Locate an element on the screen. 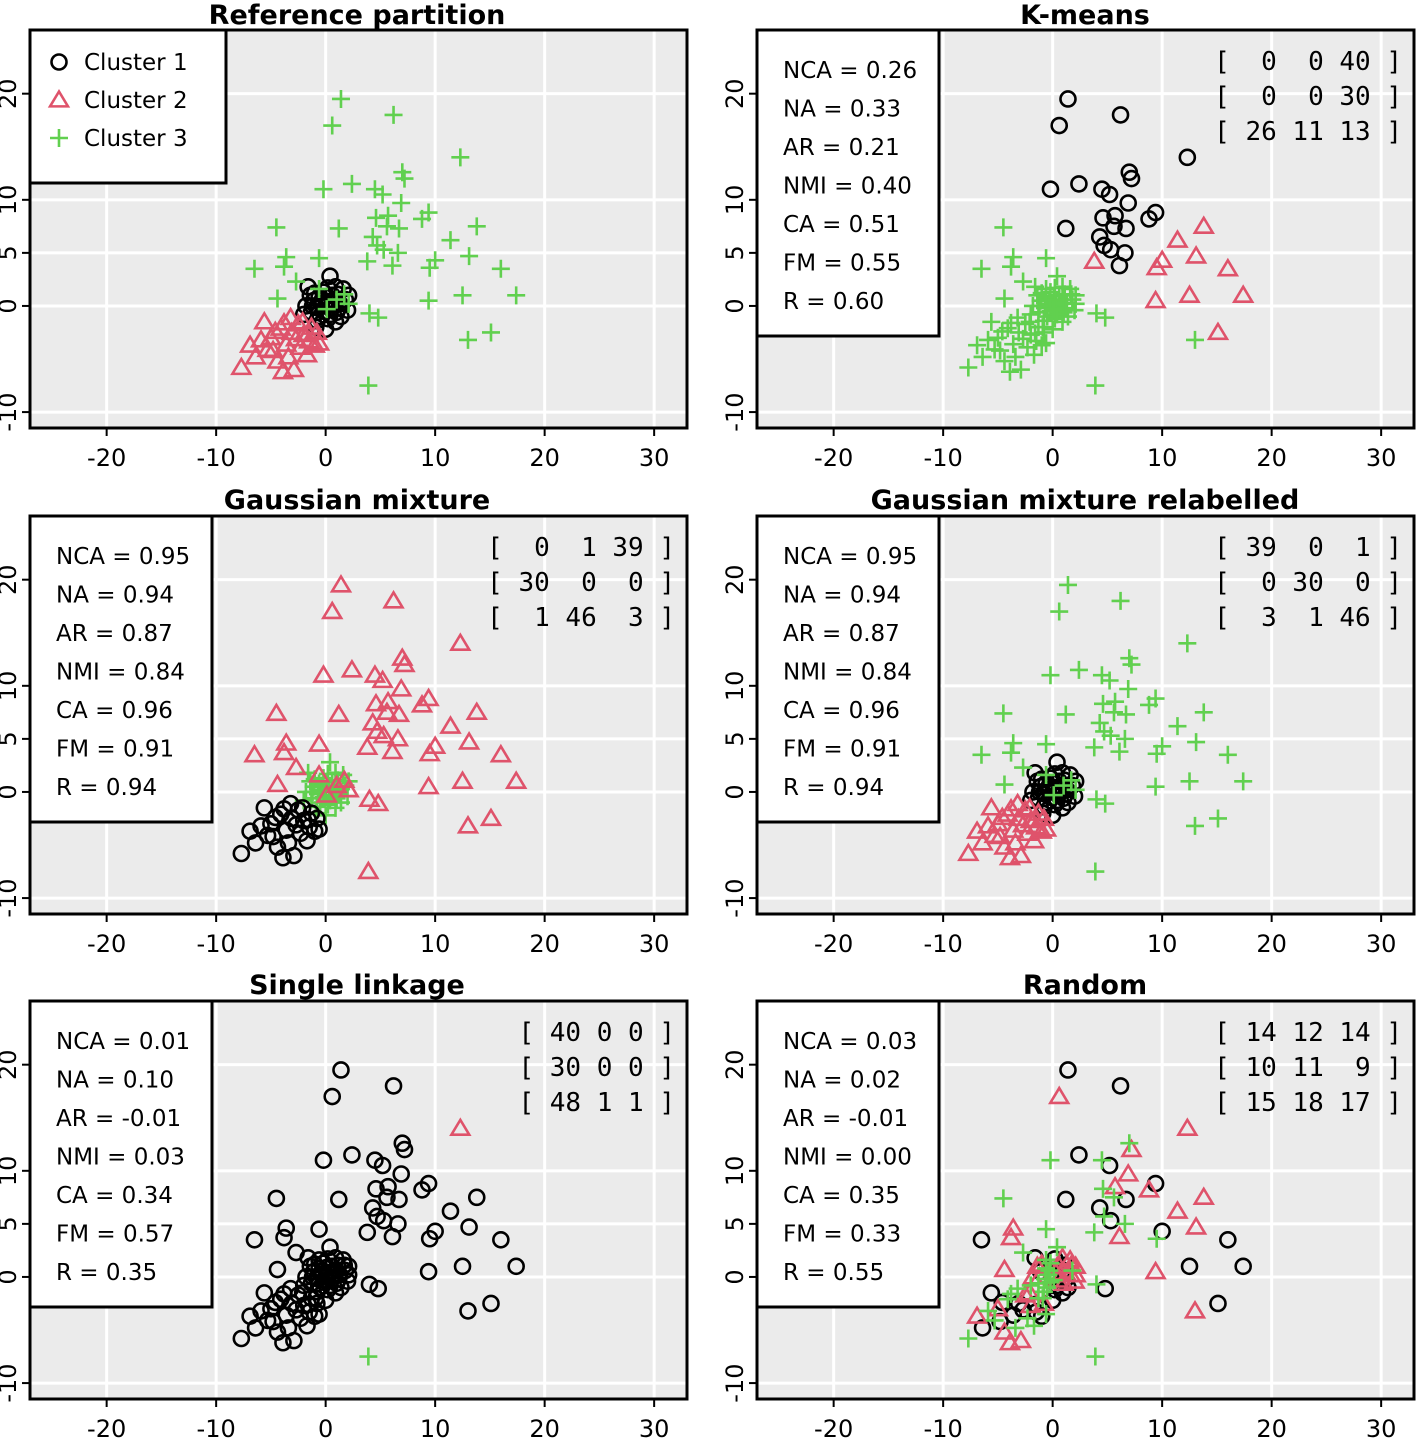 The width and height of the screenshot is (1417, 1441). y-tick-label: 20 is located at coordinates (735, 1064).